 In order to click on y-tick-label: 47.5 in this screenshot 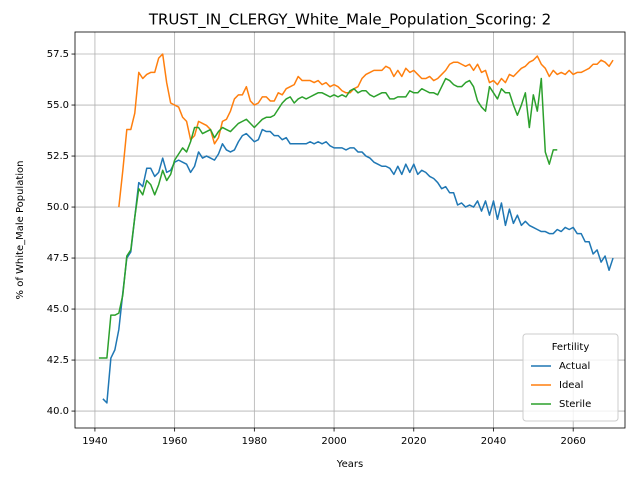, I will do `click(58, 258)`.